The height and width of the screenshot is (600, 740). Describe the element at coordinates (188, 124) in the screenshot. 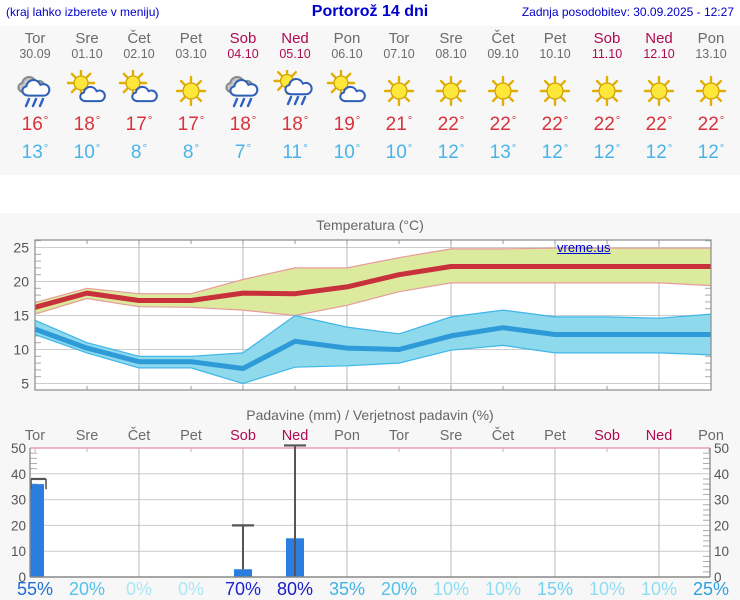

I see `high-temp-value: 17` at that location.